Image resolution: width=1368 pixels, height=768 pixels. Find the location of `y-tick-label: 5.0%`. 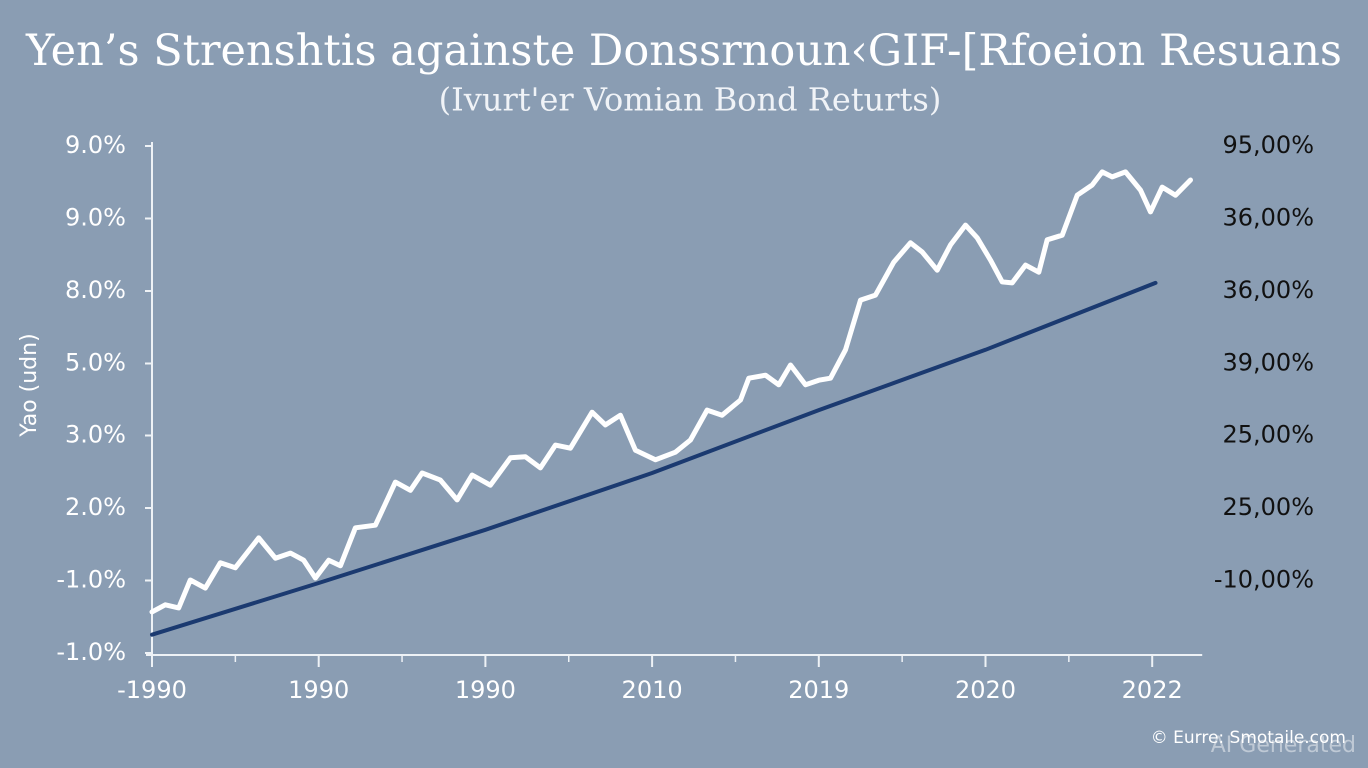

y-tick-label: 5.0% is located at coordinates (95, 363).